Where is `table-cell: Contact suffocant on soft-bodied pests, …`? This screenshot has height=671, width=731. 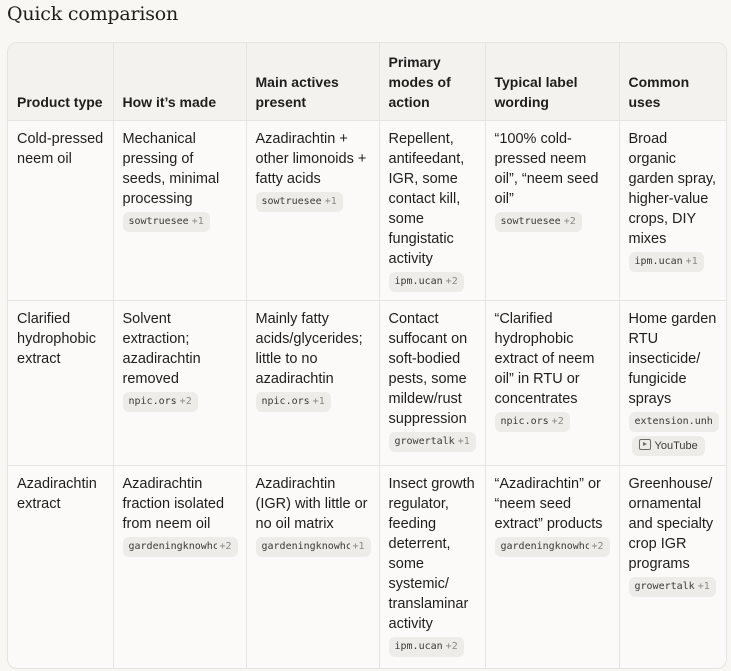 table-cell: Contact suffocant on soft-bodied pests, … is located at coordinates (432, 383).